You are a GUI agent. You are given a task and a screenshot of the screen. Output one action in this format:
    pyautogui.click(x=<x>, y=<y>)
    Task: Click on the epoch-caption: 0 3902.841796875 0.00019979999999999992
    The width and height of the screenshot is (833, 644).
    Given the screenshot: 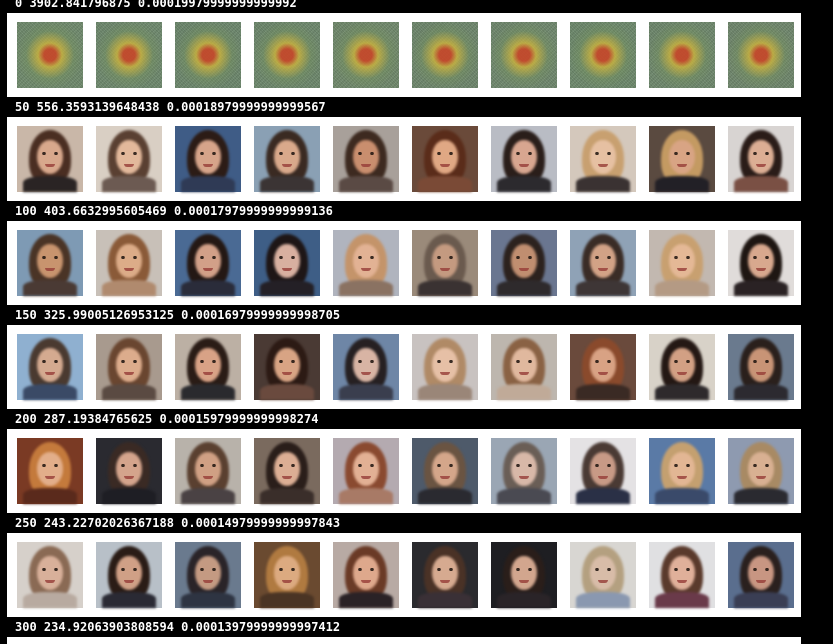 What is the action you would take?
    pyautogui.click(x=156, y=5)
    